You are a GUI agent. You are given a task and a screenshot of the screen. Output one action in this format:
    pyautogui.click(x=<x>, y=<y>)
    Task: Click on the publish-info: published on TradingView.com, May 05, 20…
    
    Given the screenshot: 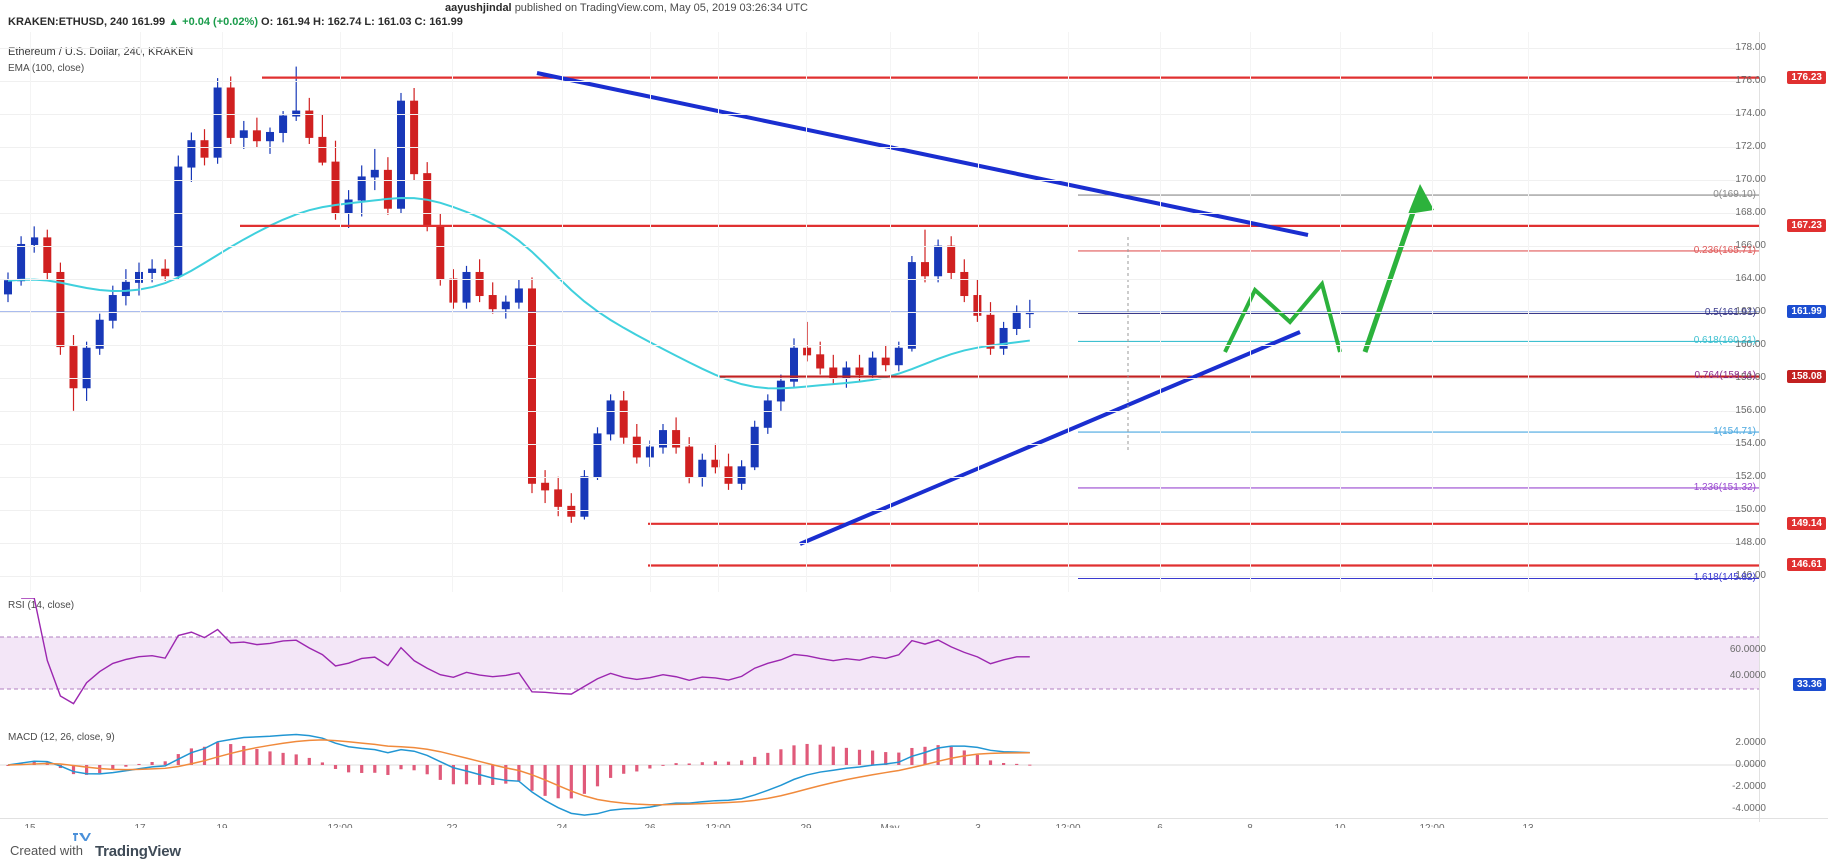 What is the action you would take?
    pyautogui.click(x=661, y=8)
    